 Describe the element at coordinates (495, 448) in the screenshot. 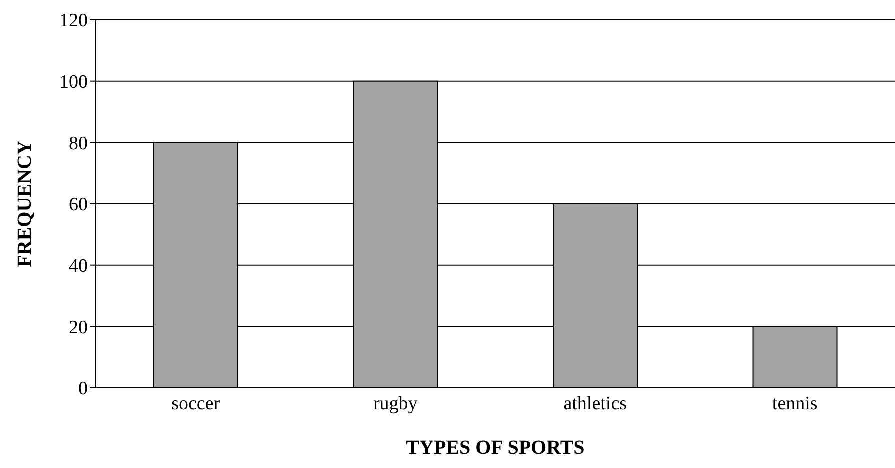

I see `x-axis-title: TYPES OF SPORTS` at that location.